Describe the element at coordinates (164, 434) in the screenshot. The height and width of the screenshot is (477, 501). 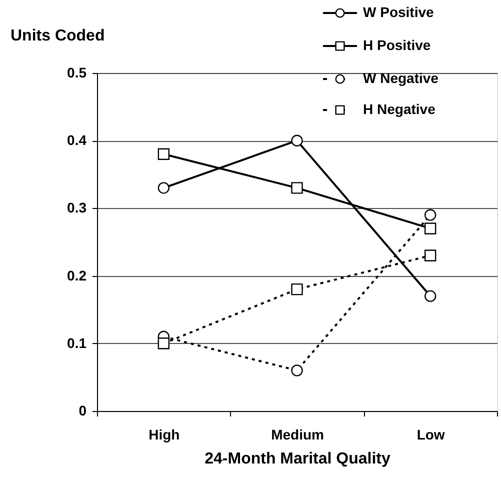
I see `x-tick-label: High` at that location.